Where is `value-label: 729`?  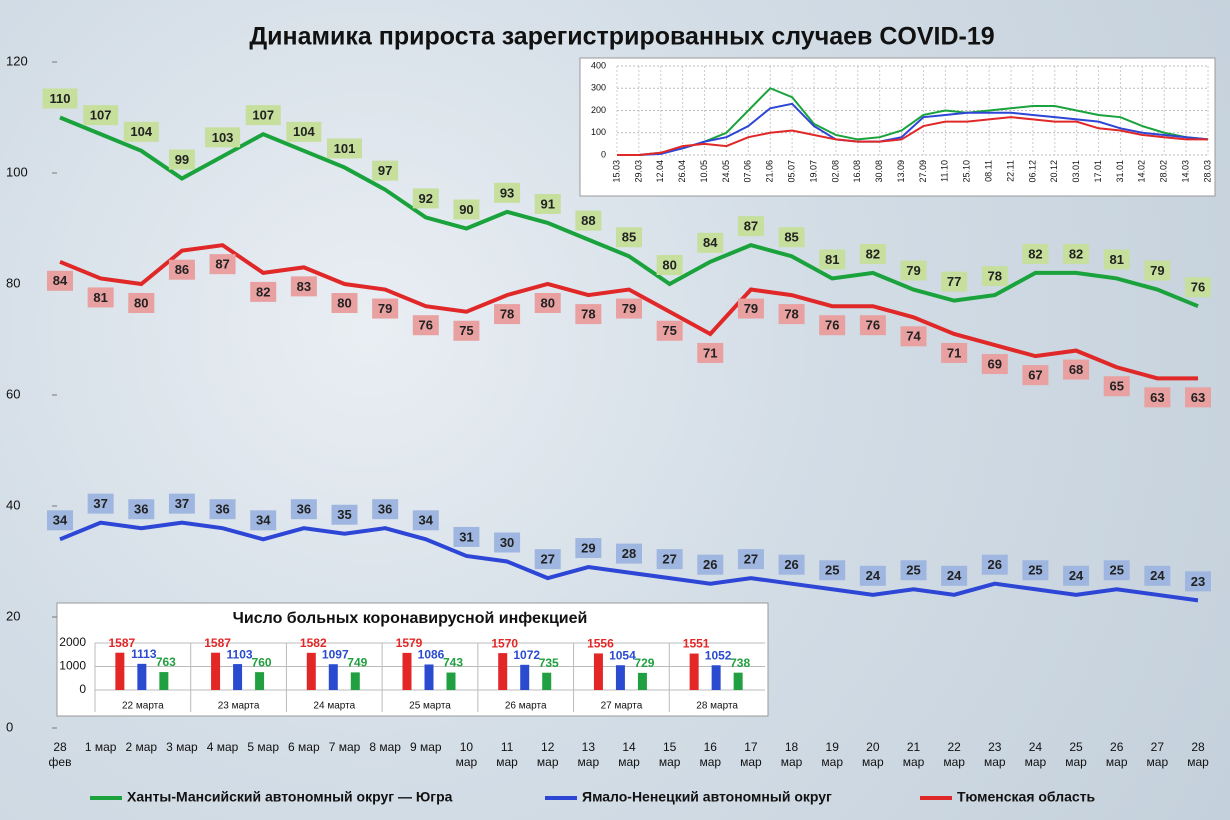 value-label: 729 is located at coordinates (644, 663).